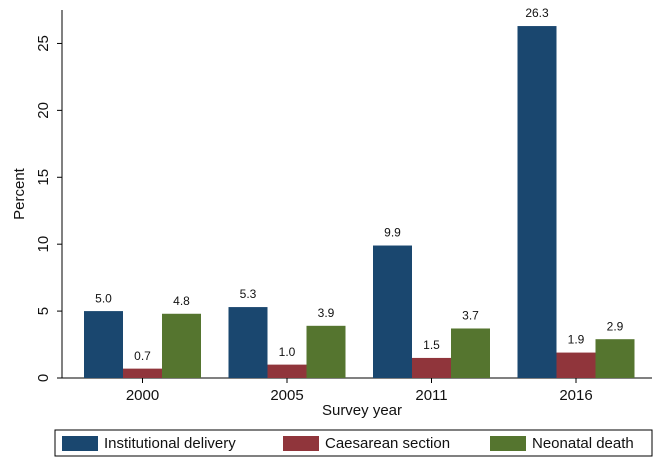 The width and height of the screenshot is (654, 457). Describe the element at coordinates (392, 233) in the screenshot. I see `value-label: 9.9` at that location.